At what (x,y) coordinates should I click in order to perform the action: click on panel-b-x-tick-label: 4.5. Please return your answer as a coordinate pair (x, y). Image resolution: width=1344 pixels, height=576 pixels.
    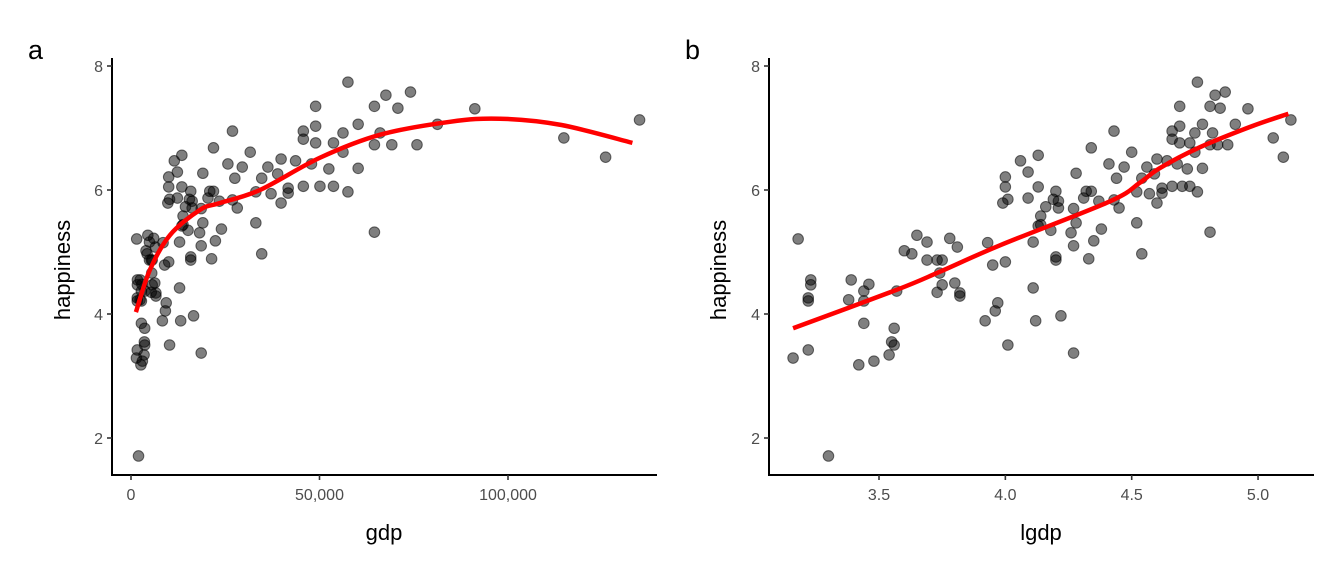
    Looking at the image, I should click on (1132, 495).